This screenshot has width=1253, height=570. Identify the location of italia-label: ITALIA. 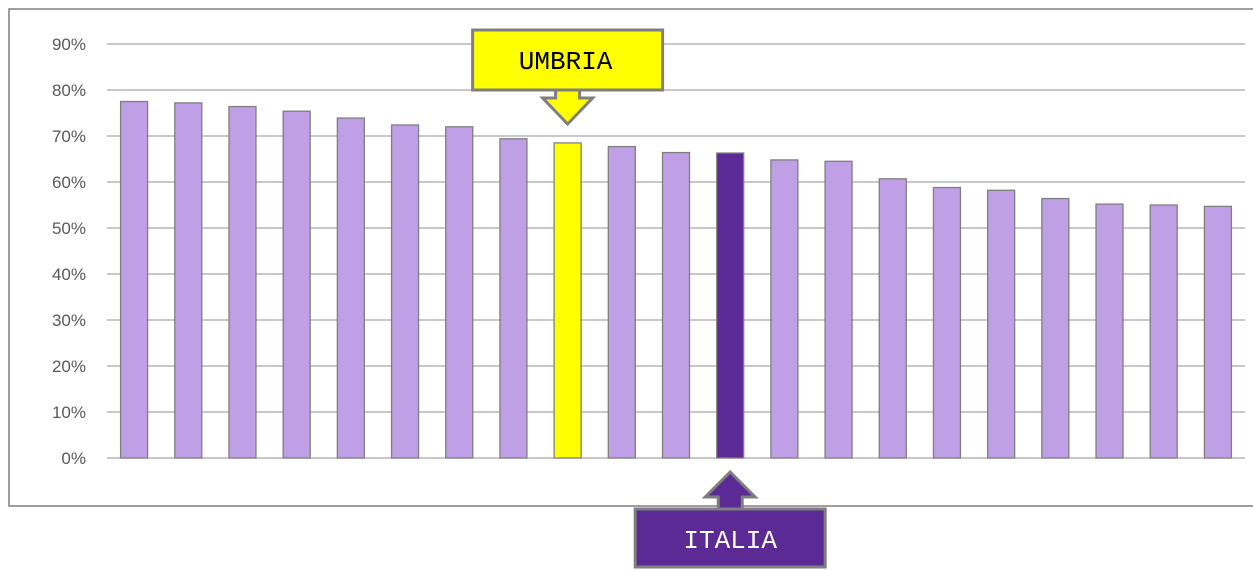
(730, 541).